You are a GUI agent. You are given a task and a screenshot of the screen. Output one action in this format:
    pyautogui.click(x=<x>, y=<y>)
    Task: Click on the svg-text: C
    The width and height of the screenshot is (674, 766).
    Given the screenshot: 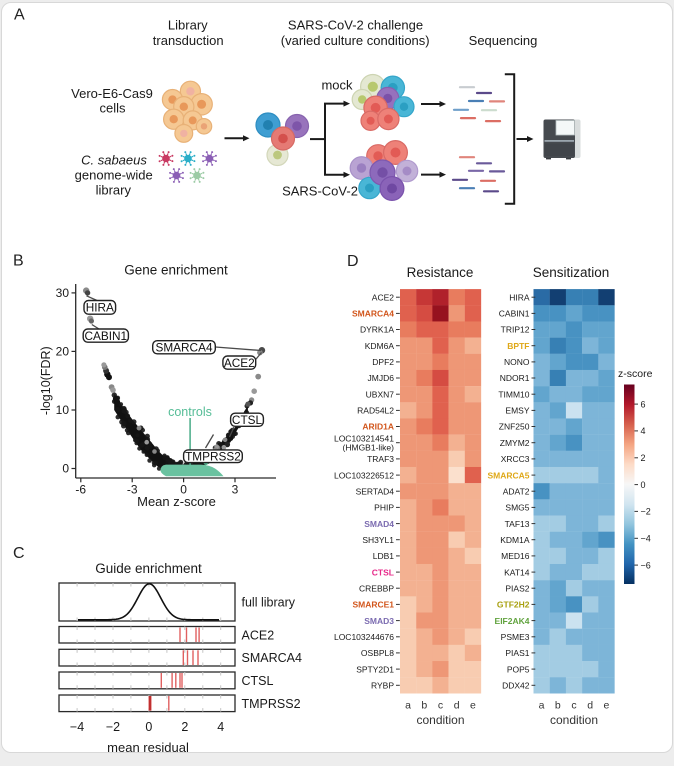 What is the action you would take?
    pyautogui.click(x=19, y=553)
    